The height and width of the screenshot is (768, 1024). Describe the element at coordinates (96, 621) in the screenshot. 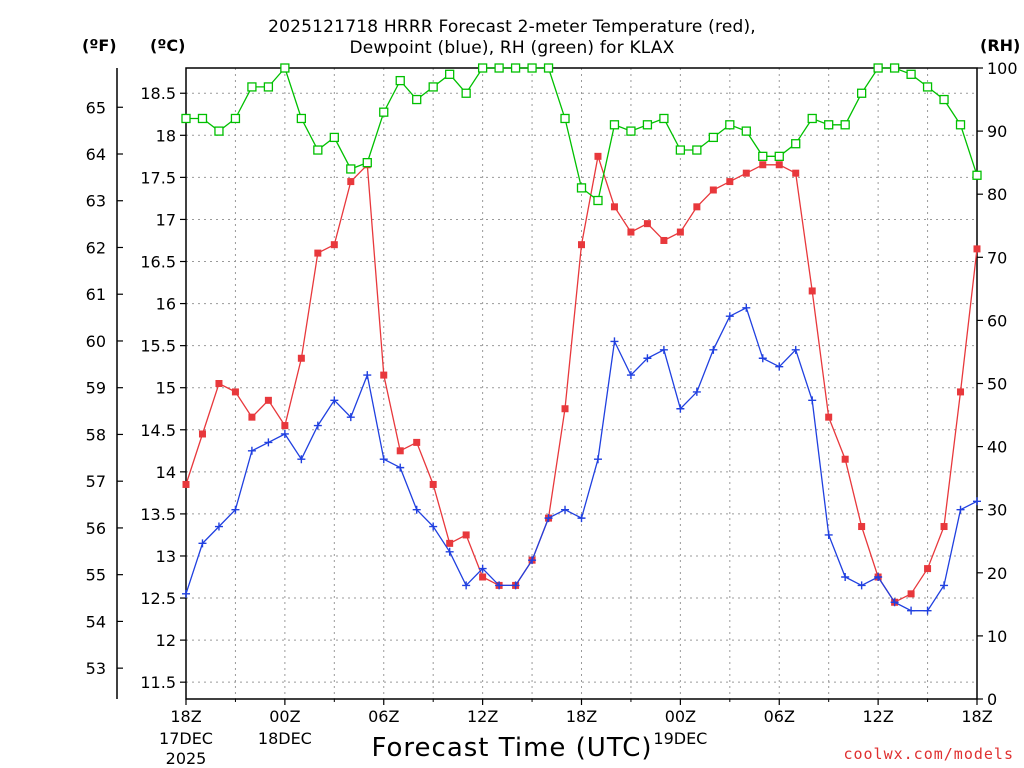

I see `fahrenheit-tick-label: 54` at that location.